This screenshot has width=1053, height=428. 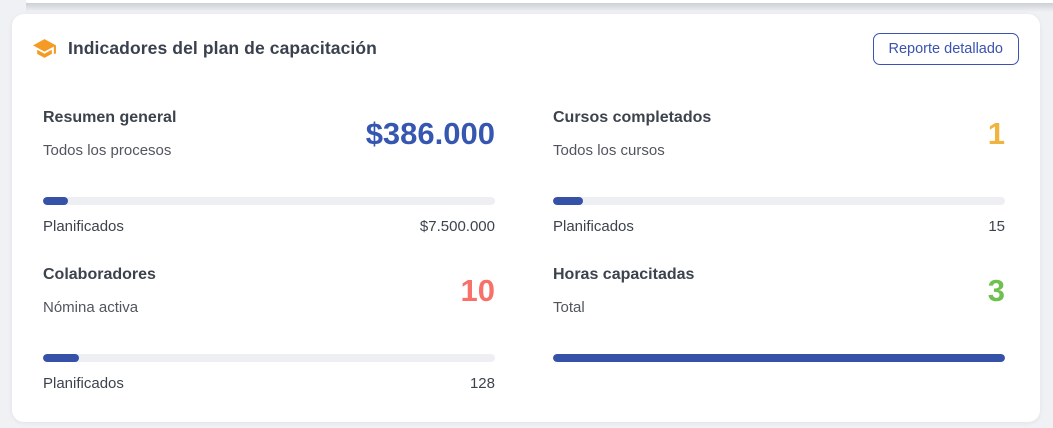 What do you see at coordinates (269, 383) in the screenshot?
I see `metric-foot: Planificados 128` at bounding box center [269, 383].